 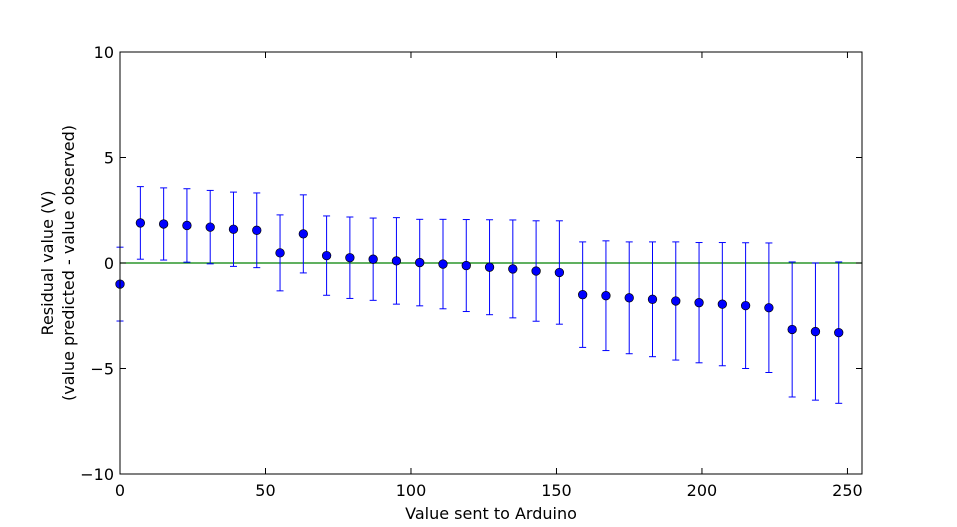 What do you see at coordinates (97, 474) in the screenshot?
I see `y-tick-label: −10` at bounding box center [97, 474].